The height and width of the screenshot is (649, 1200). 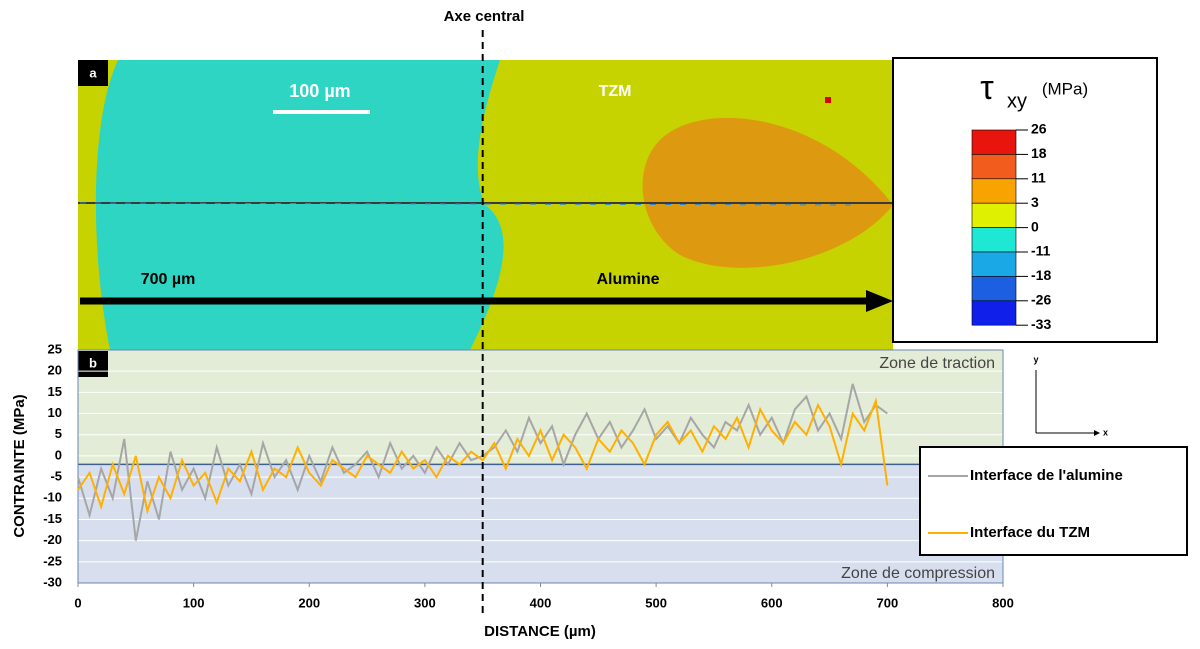 I want to click on colorbar-box, so click(x=1025, y=200).